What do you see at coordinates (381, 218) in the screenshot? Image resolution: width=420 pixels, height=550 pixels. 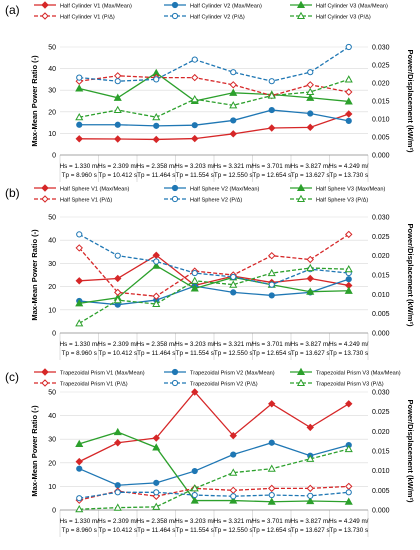 I see `y2-tick-label: 0.030` at bounding box center [381, 218].